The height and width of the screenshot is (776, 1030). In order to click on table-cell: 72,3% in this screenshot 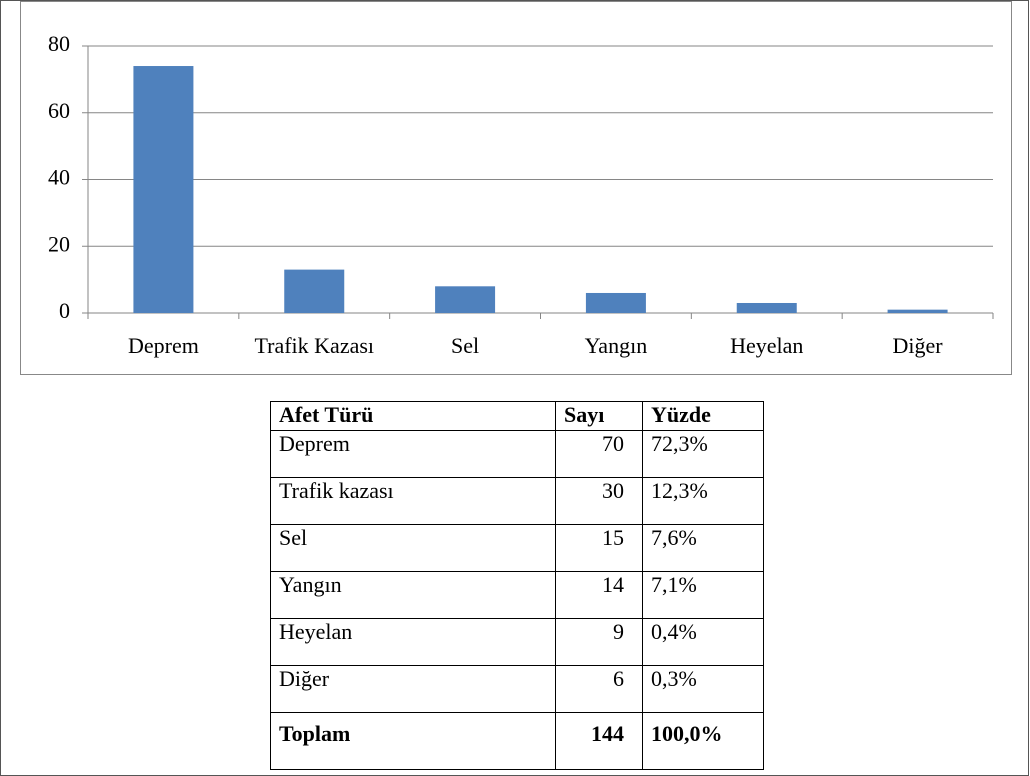, I will do `click(703, 454)`.